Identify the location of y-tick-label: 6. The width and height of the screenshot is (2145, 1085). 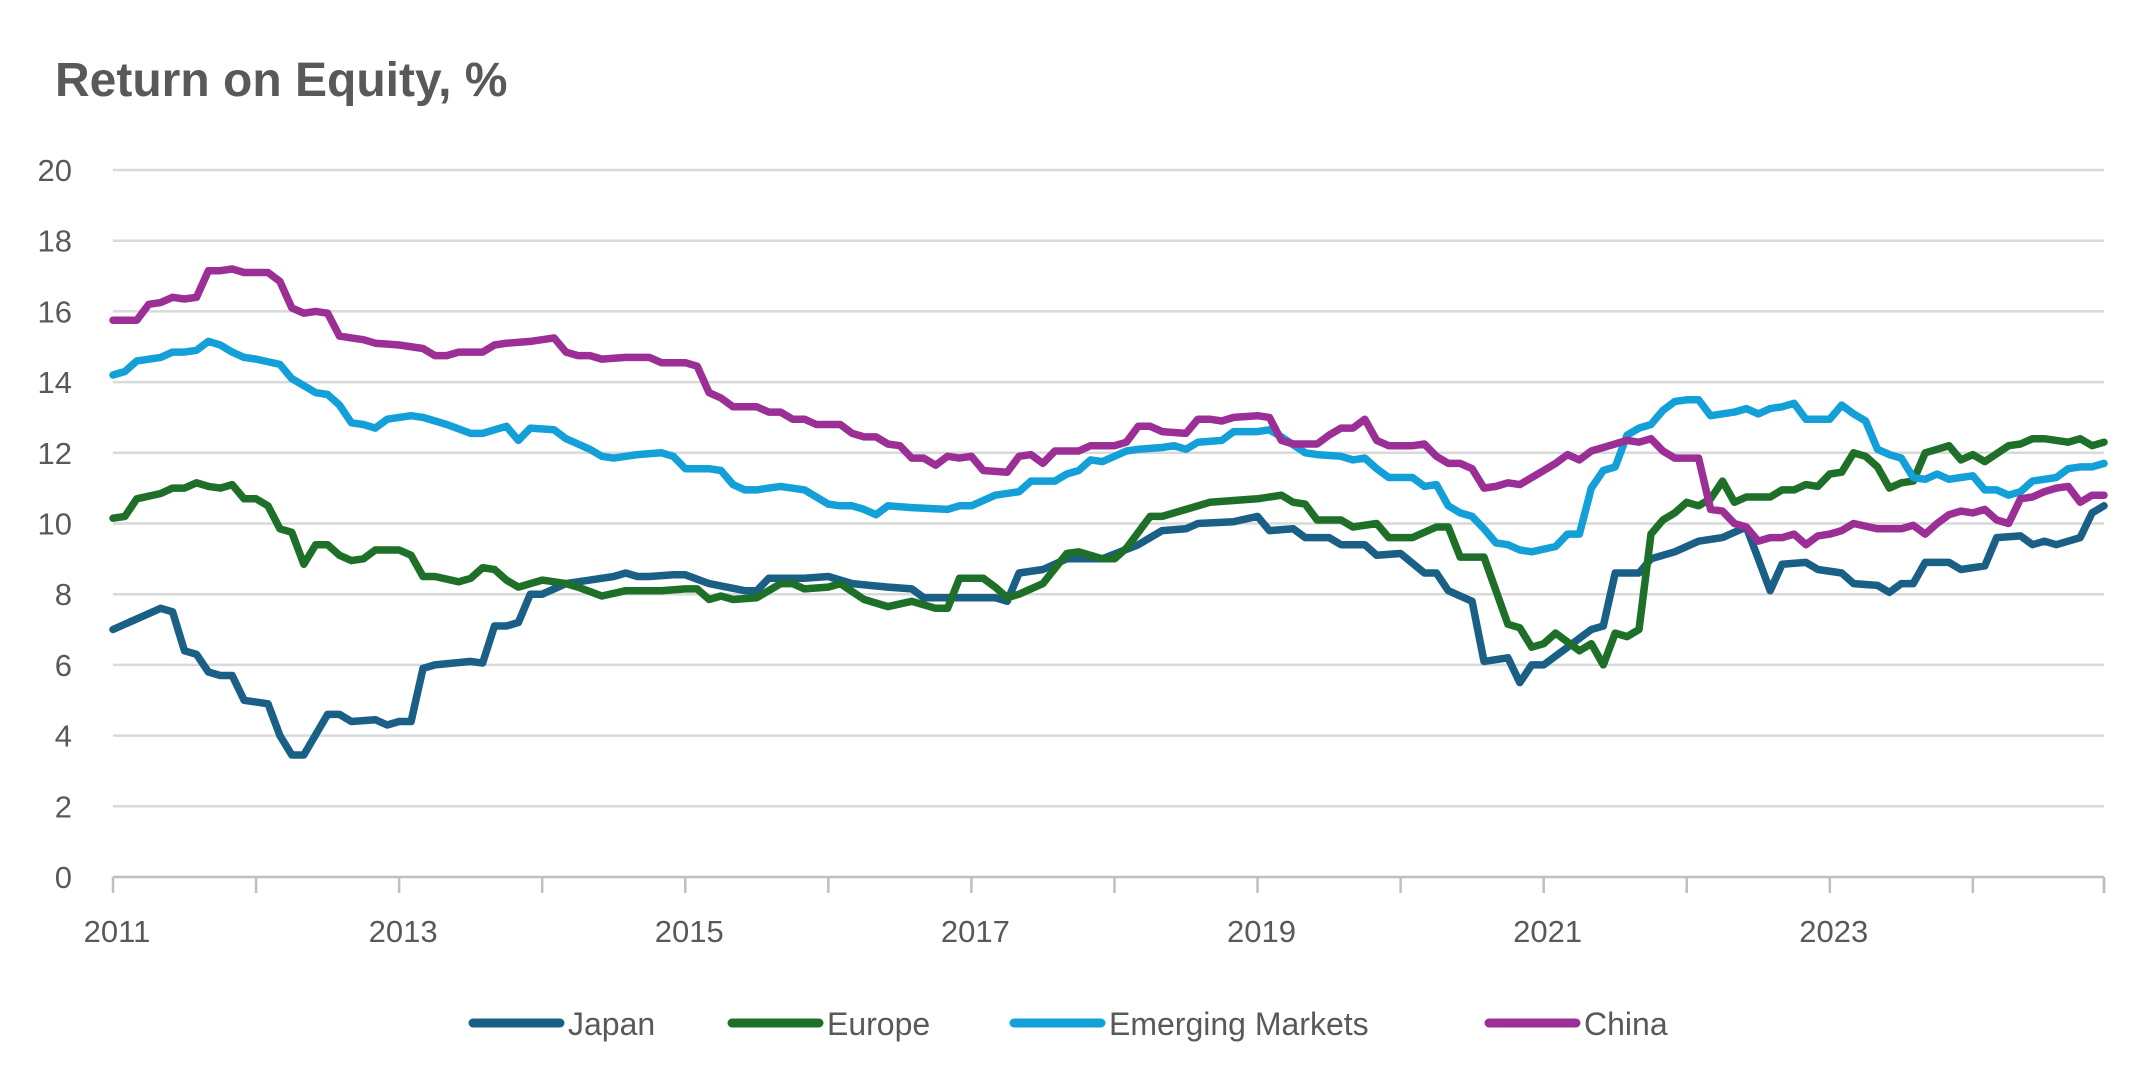
(63, 665).